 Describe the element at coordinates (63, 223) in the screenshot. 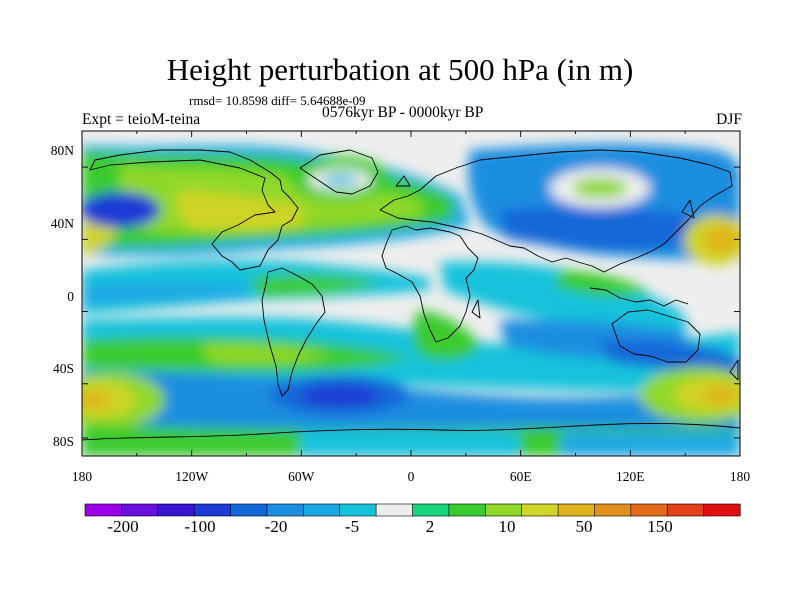

I see `lat-label-2: 40N` at that location.